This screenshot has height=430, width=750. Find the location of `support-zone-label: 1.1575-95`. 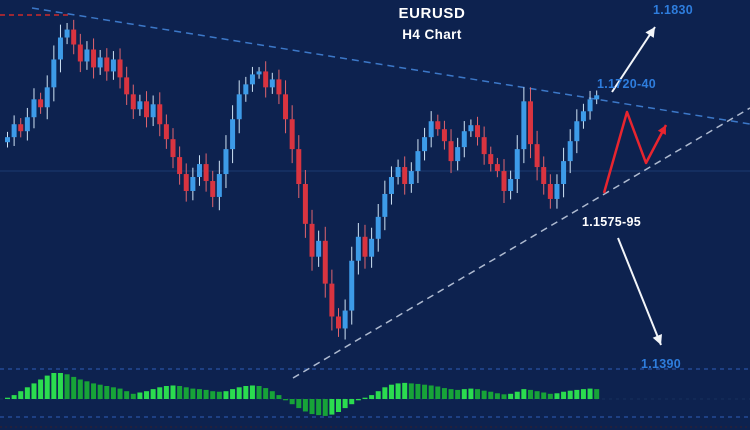

support-zone-label: 1.1575-95 is located at coordinates (611, 222).